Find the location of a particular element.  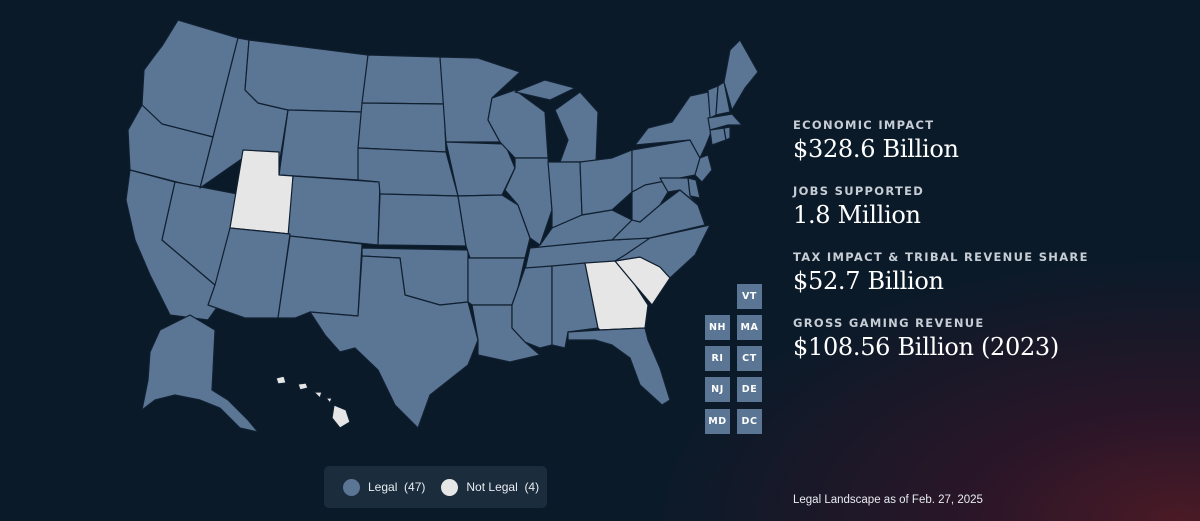

state-ND is located at coordinates (403, 79).